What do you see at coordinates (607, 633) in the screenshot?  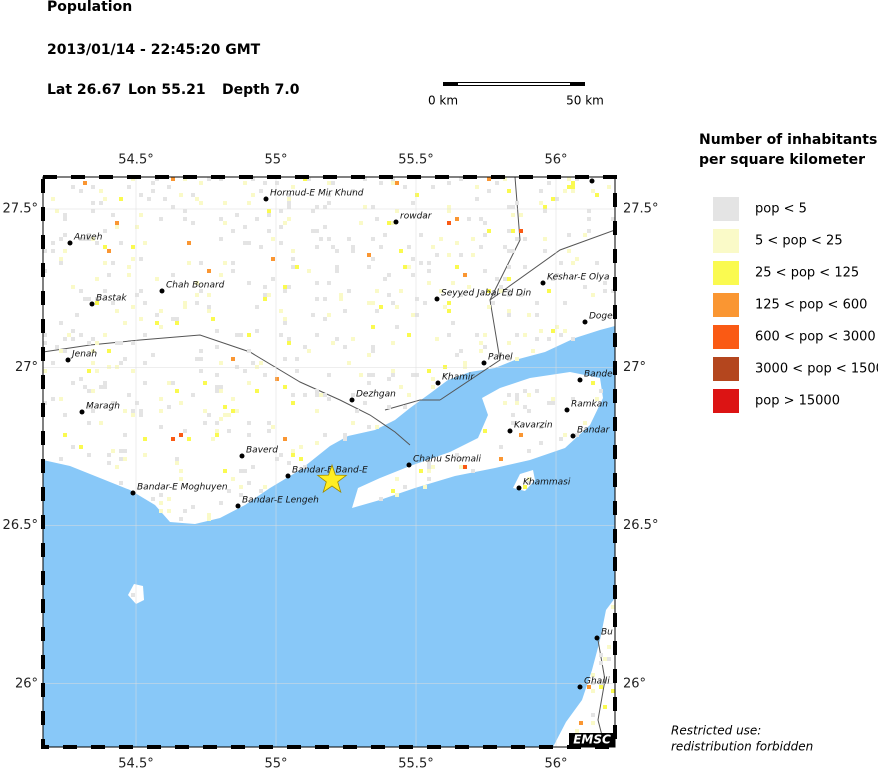 I see `place-label: Bu` at bounding box center [607, 633].